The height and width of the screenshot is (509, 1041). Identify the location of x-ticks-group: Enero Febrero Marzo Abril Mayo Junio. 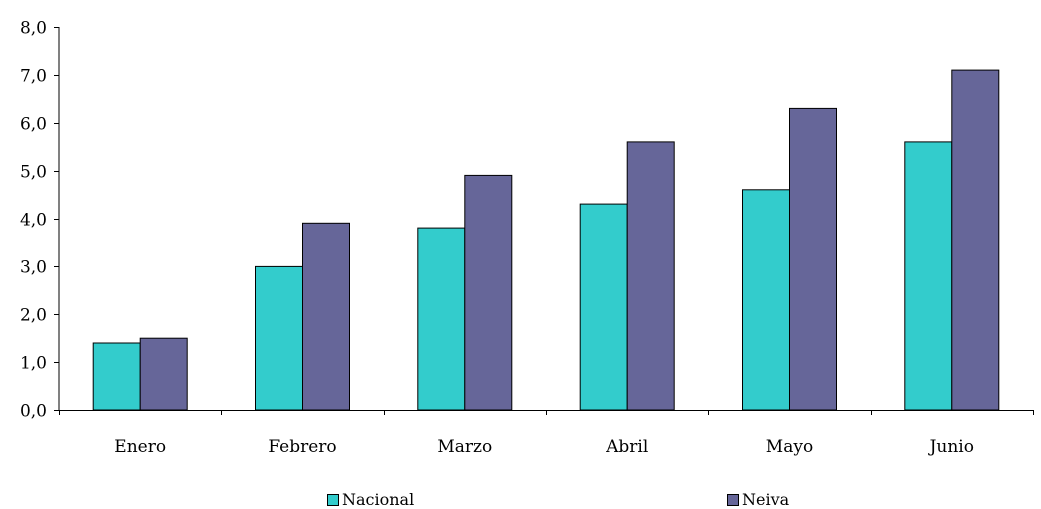
(546, 433).